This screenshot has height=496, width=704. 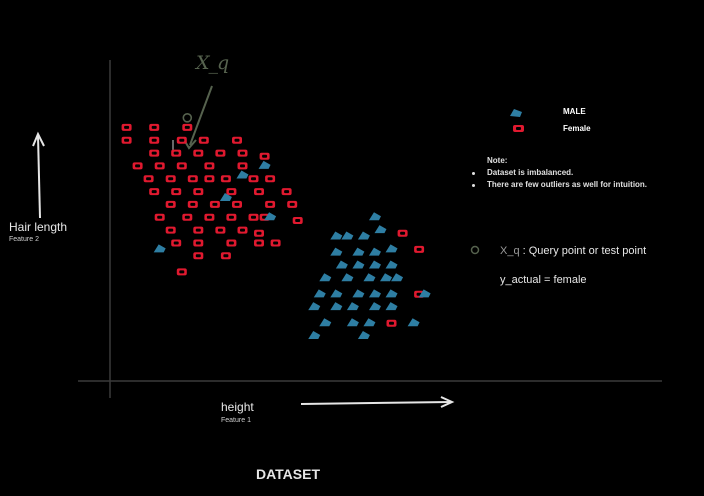 What do you see at coordinates (516, 113) in the screenshot?
I see `legend-male-marker` at bounding box center [516, 113].